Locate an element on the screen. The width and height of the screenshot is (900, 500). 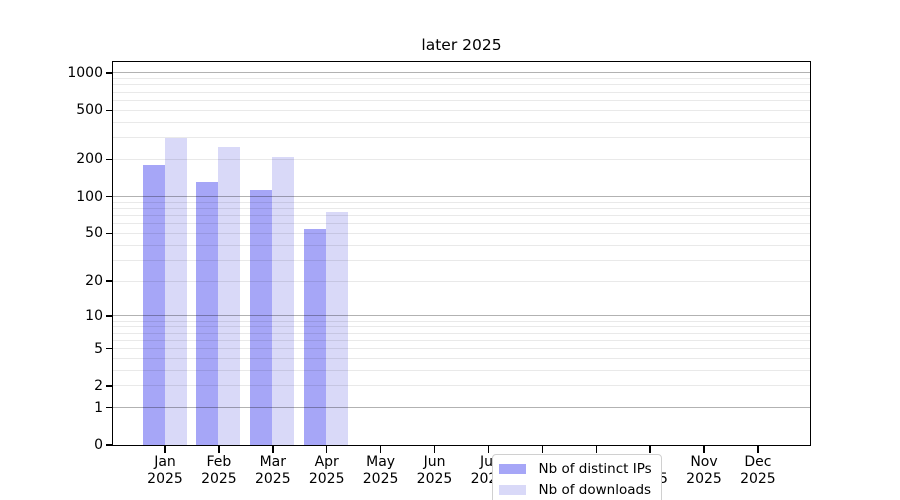
bar-downloads-apr is located at coordinates (337, 328).